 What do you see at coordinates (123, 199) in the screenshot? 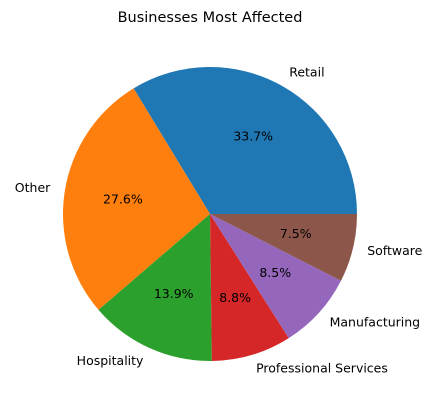
I see `slice-percent-other: 27.6%` at bounding box center [123, 199].